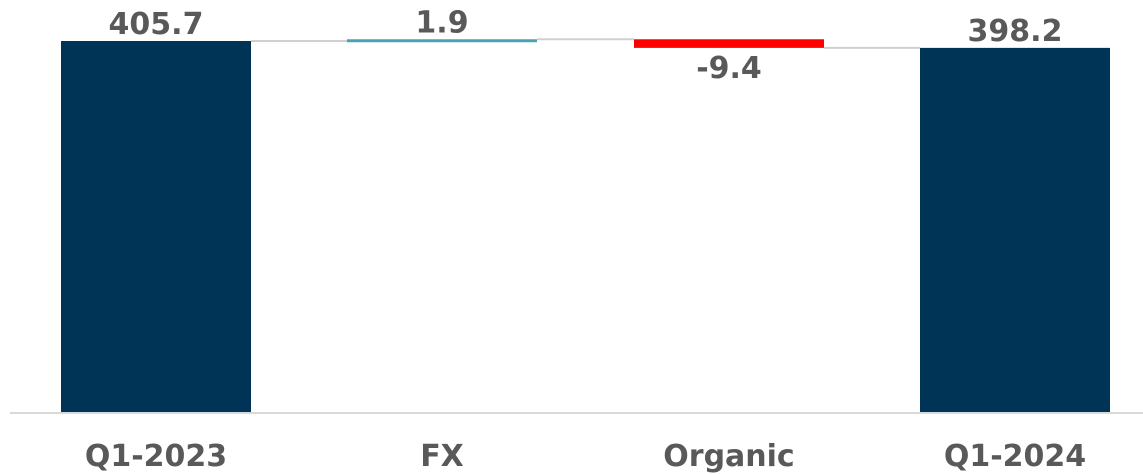 This screenshot has height=474, width=1143. I want to click on category-label-q1-2023: Q1-2023, so click(156, 456).